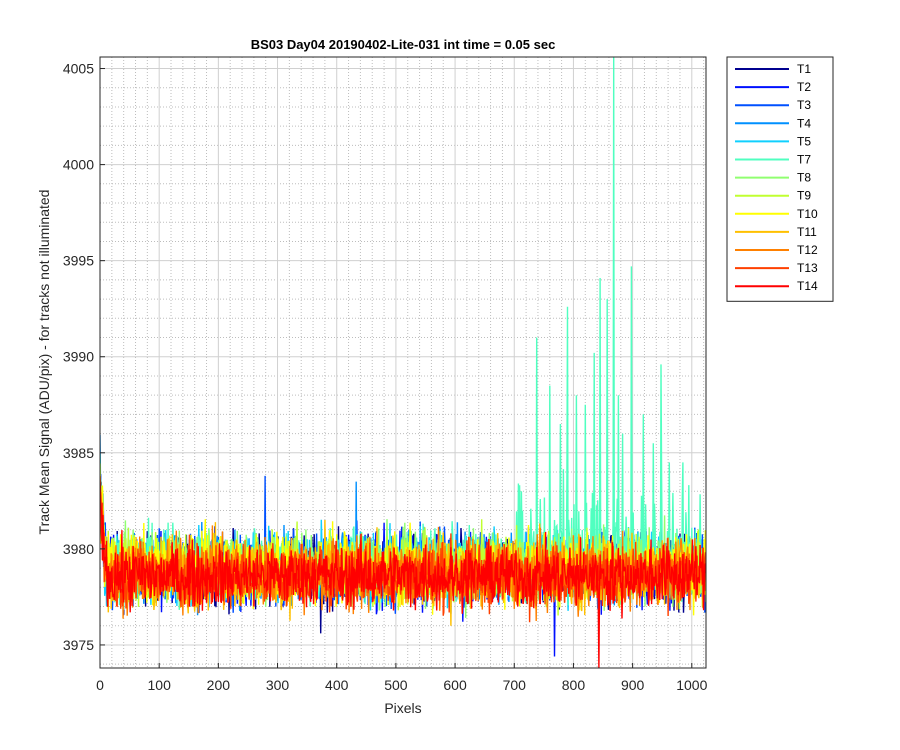  Describe the element at coordinates (804, 141) in the screenshot. I see `legend-entry-T5: T5` at that location.